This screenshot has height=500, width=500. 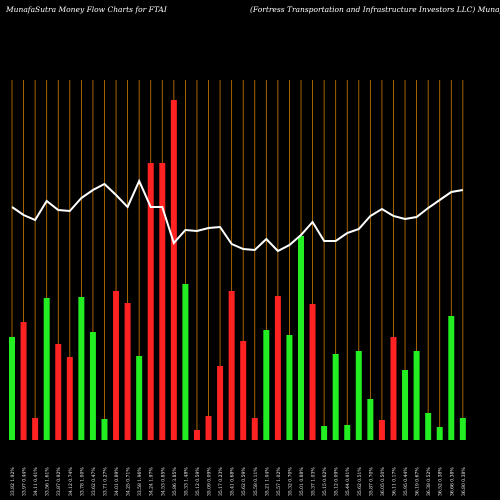 What do you see at coordinates (406, 481) in the screenshot?
I see `x-tick-label: 35.95 0.44%` at bounding box center [406, 481].